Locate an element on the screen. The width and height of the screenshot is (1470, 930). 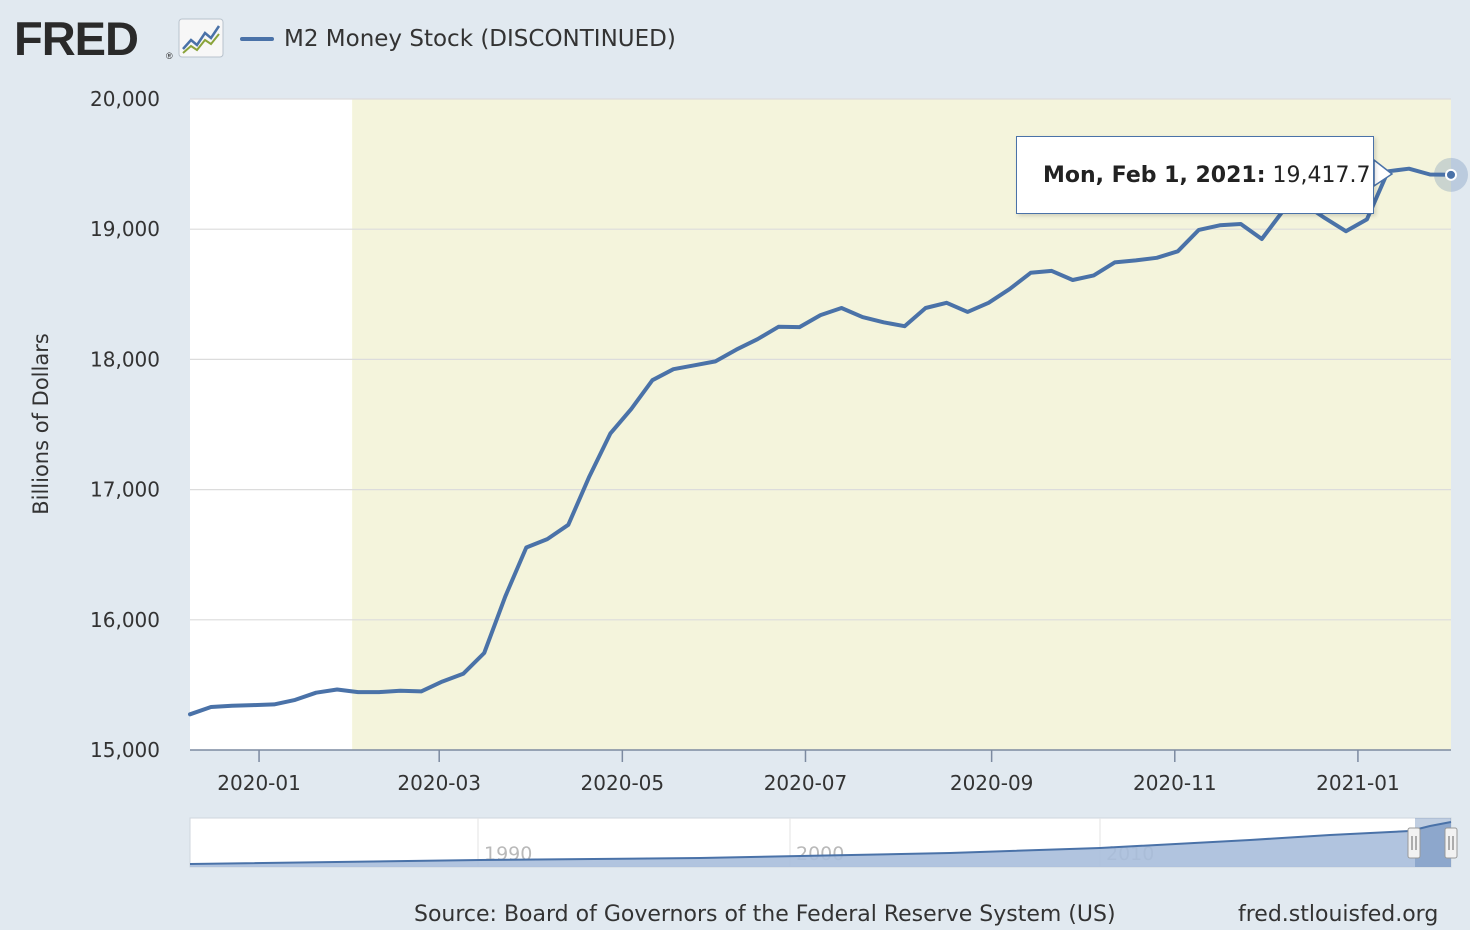
tooltip-value: 19,417.7 is located at coordinates (1321, 175).